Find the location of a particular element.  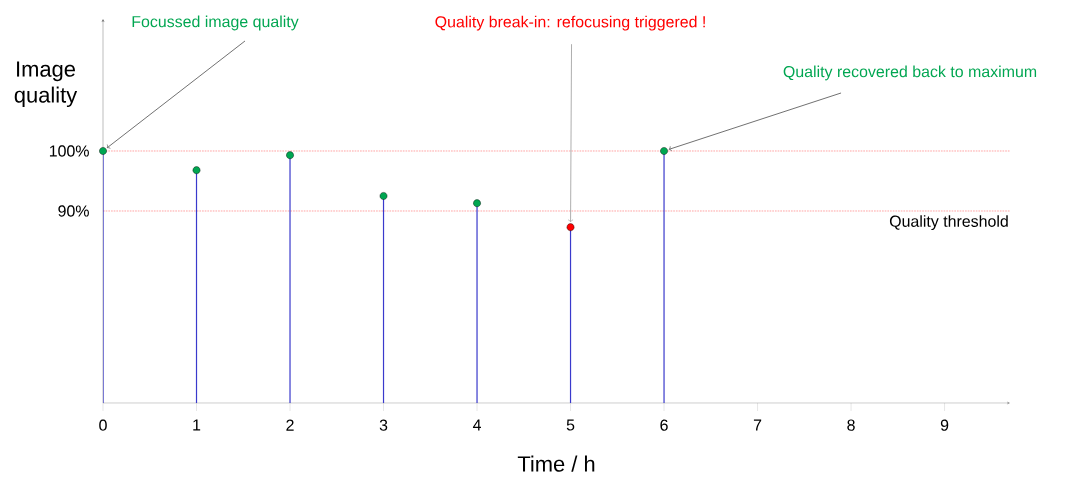

x-tick-label: 8 is located at coordinates (851, 425).